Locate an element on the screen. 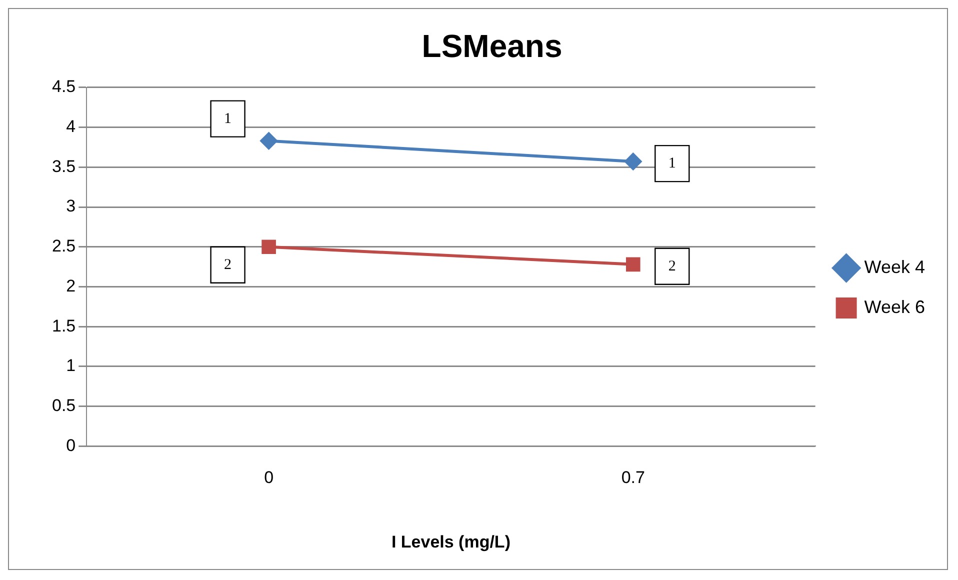  y-tick-label: 2.5 is located at coordinates (64, 246).